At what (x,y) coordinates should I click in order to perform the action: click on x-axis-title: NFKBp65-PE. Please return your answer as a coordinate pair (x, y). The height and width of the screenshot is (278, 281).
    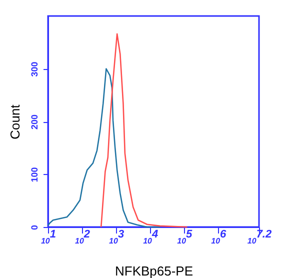
    Looking at the image, I should click on (154, 271).